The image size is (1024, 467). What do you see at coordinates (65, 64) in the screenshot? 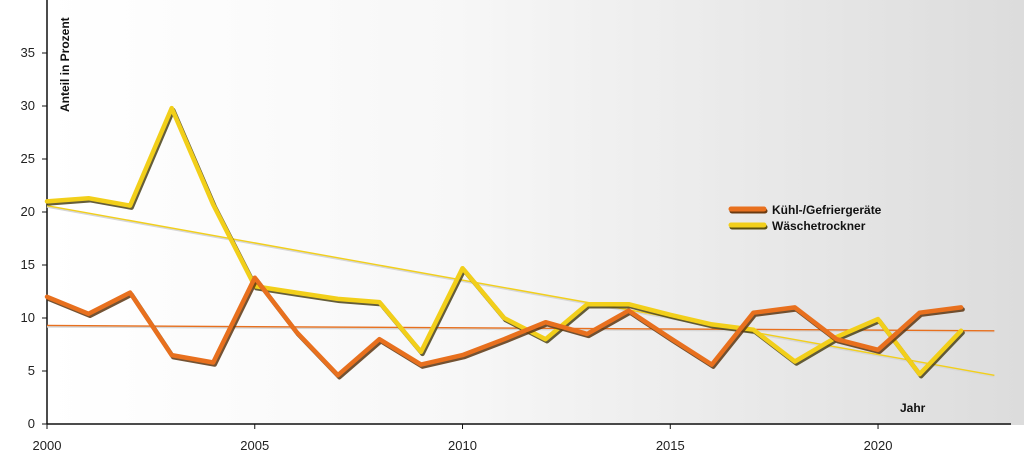
I see `y-axis-title: Anteil in Prozent` at bounding box center [65, 64].